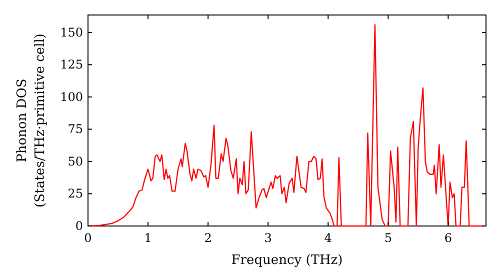  I want to click on x-tick-label: 1, so click(148, 238).